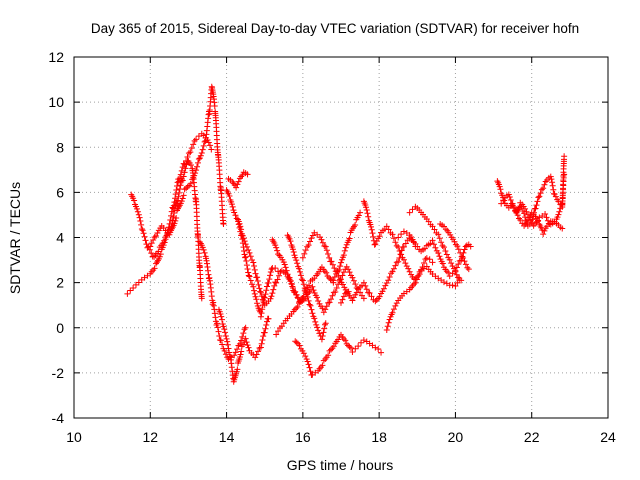  I want to click on x-tick-label: 18, so click(379, 437).